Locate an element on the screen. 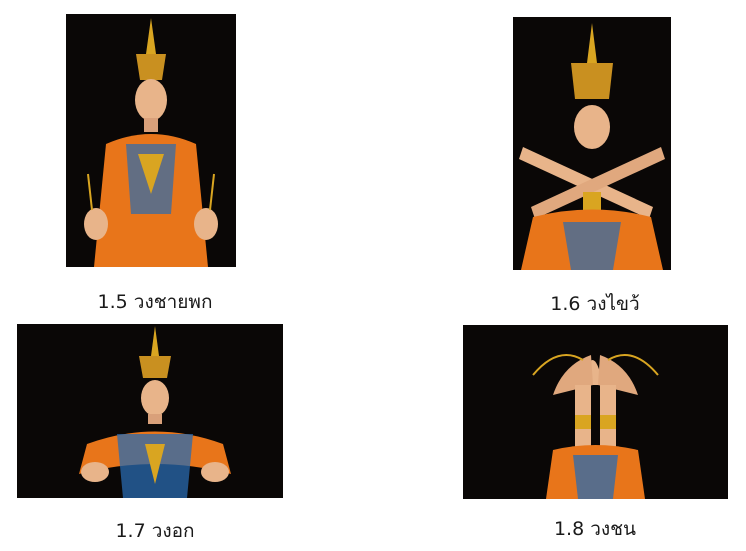  photo-wong-chon is located at coordinates (595, 412).